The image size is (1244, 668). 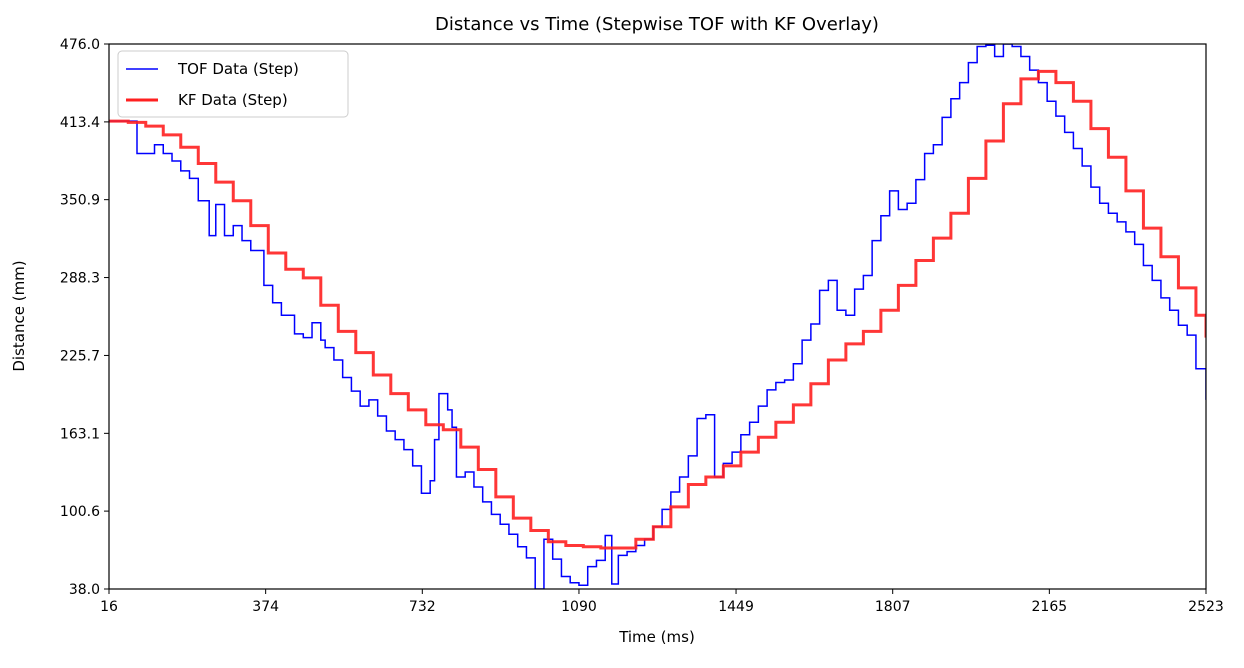 I want to click on y-tick-label: 100.6, so click(x=80, y=512).